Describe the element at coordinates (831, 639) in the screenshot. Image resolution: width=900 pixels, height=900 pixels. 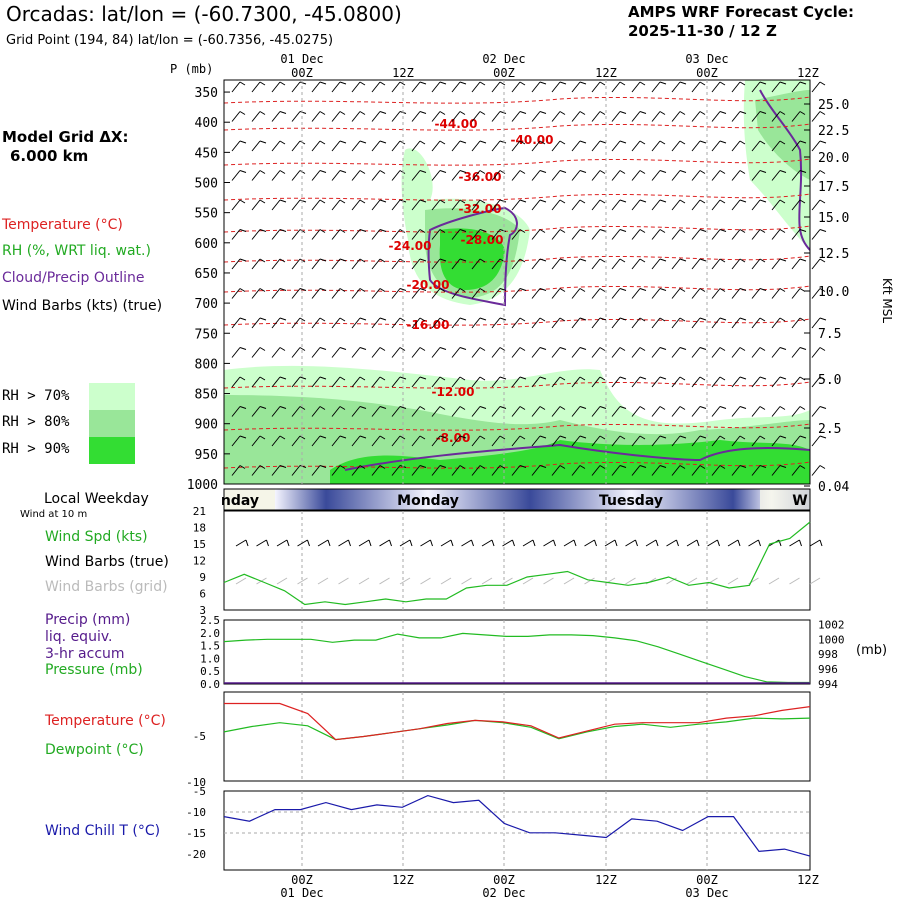
I see `pressure-tick-right: 1000` at that location.